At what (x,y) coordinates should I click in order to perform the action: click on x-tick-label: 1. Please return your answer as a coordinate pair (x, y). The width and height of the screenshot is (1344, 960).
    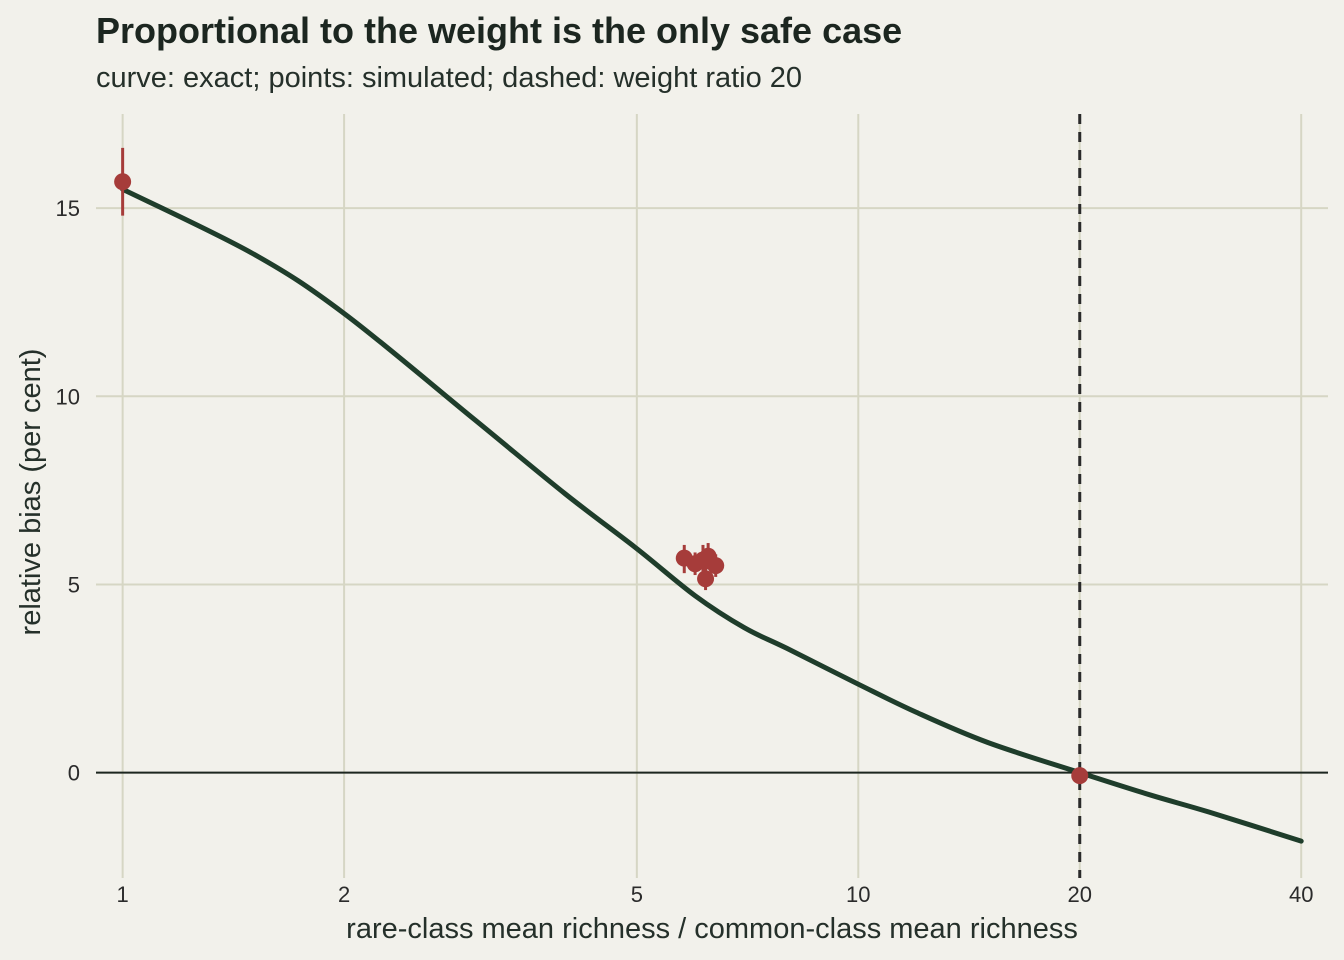
    Looking at the image, I should click on (123, 894).